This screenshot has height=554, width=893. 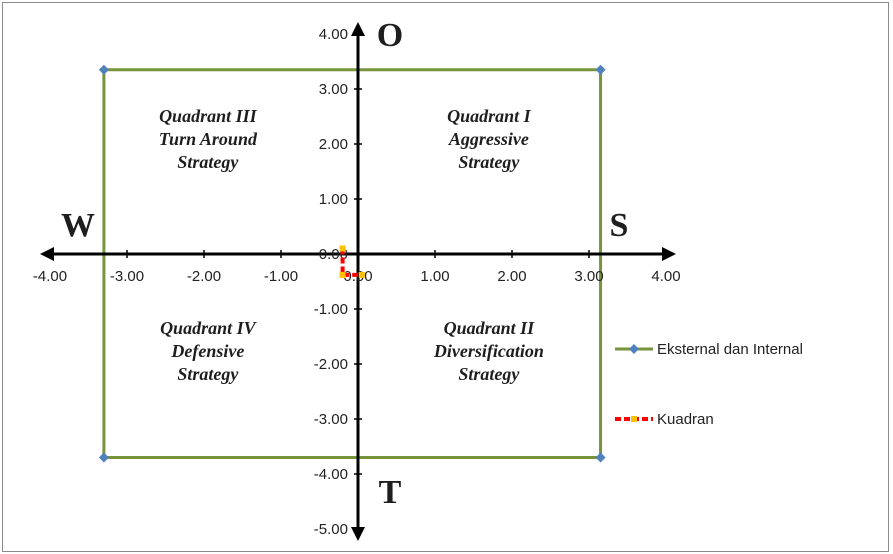 I want to click on quadrant-label-q4: Defensive, so click(x=207, y=351).